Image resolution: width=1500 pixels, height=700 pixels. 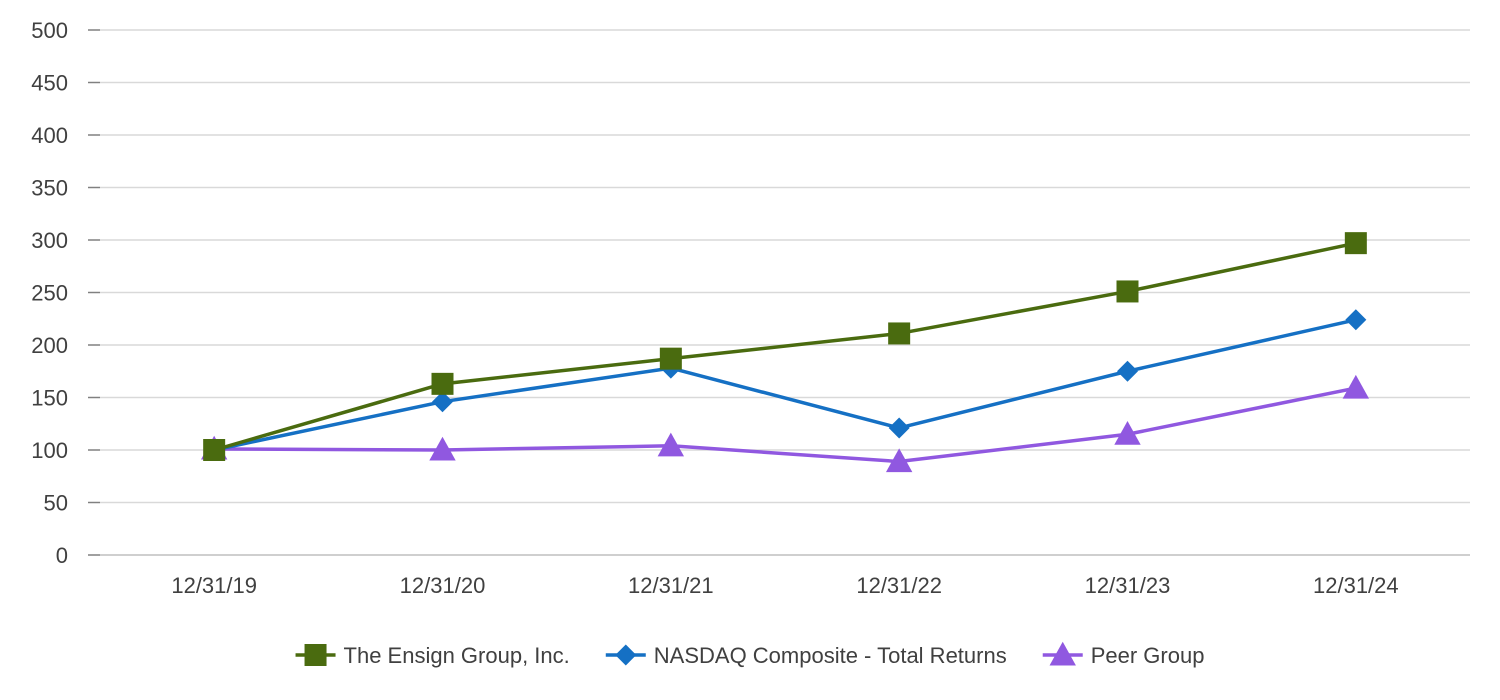 I want to click on legend-item: Peer Group, so click(x=1123, y=654).